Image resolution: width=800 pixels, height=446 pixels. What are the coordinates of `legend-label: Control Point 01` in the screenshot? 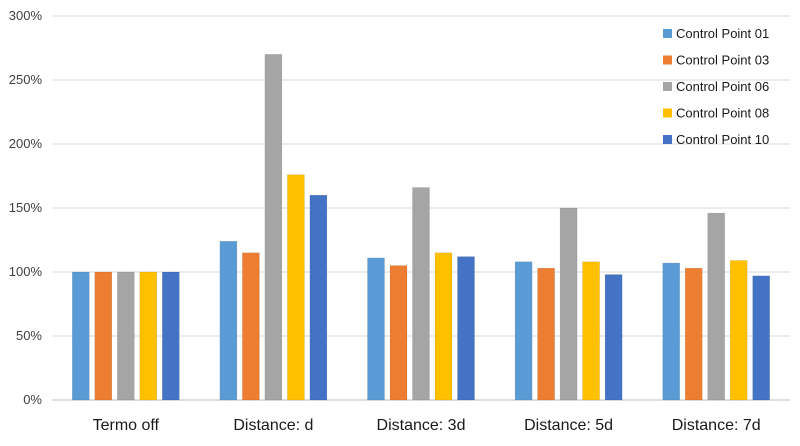 It's located at (722, 33).